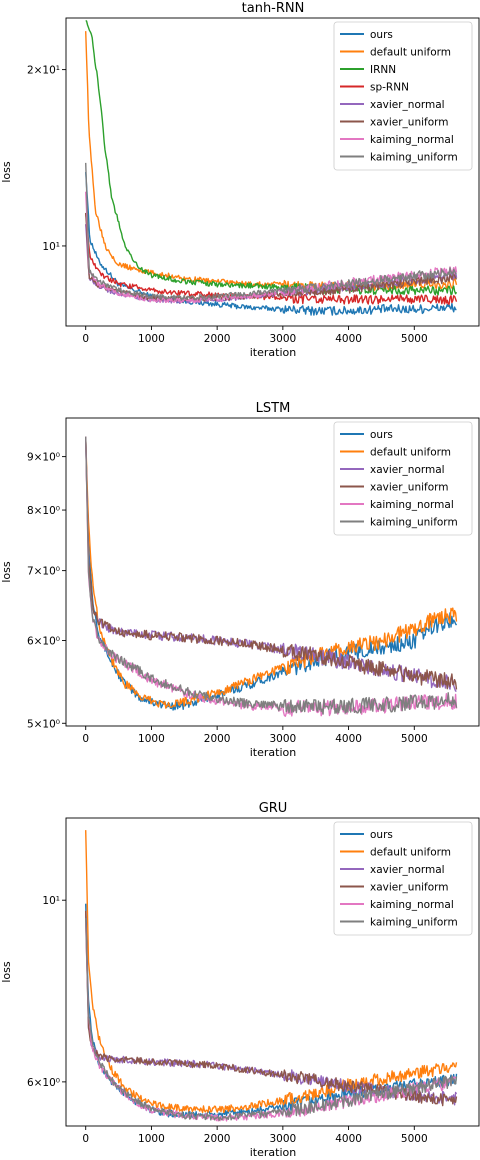 The image size is (480, 1160). What do you see at coordinates (389, 88) in the screenshot?
I see `legend-entry: sp-RNN` at bounding box center [389, 88].